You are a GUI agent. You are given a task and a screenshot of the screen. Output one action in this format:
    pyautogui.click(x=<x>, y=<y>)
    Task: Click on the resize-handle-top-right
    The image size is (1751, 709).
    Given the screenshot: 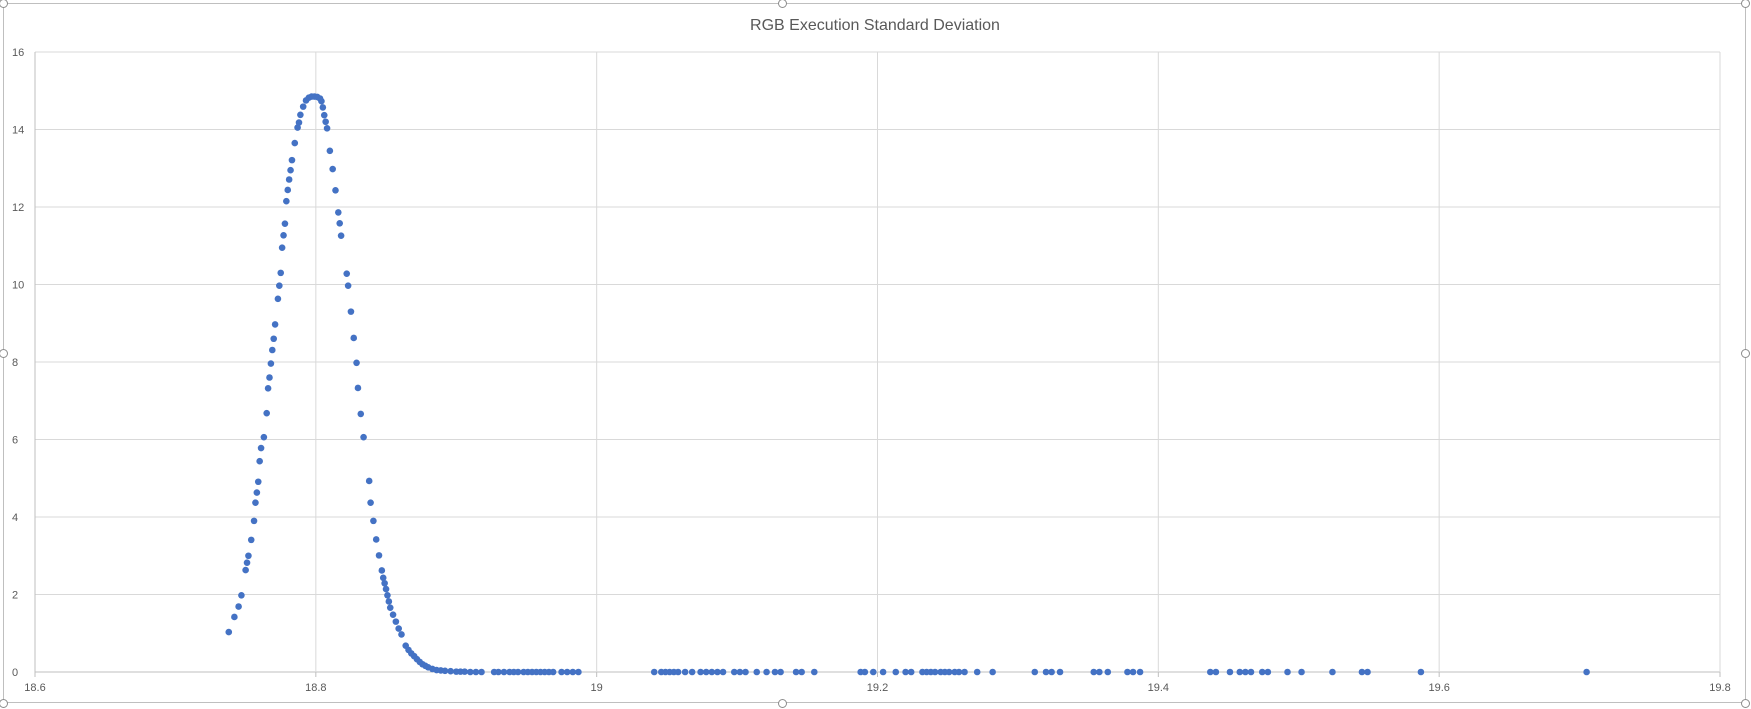 What is the action you would take?
    pyautogui.click(x=1745, y=4)
    